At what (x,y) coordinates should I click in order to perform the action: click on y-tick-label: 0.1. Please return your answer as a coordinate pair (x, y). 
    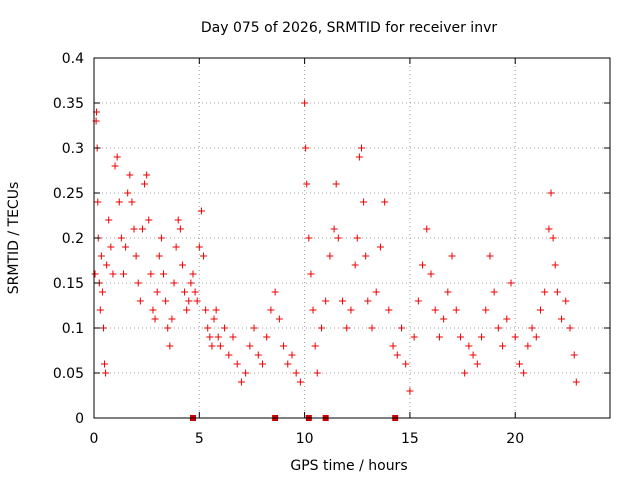
    Looking at the image, I should click on (73, 329).